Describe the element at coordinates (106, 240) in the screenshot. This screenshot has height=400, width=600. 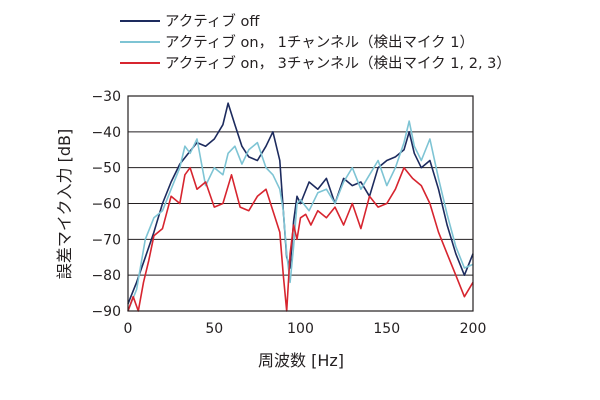
I see `y-tick-label: −70` at that location.